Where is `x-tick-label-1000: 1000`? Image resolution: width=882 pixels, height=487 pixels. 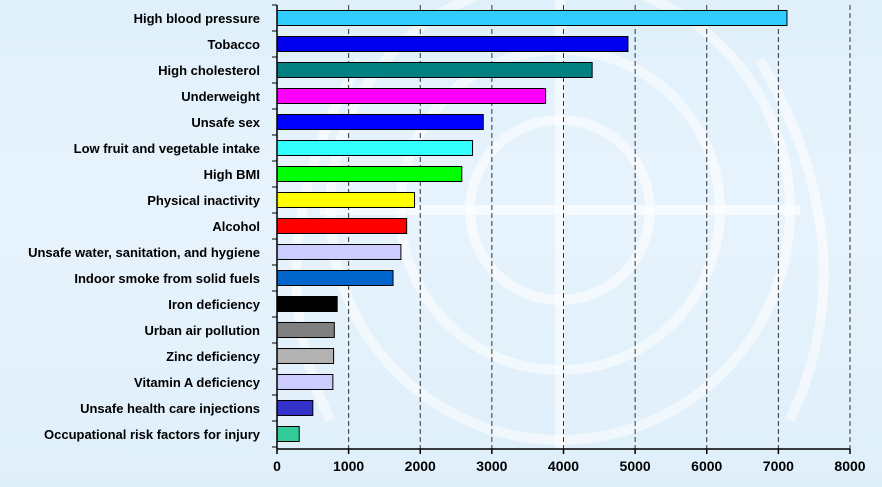
x-tick-label-1000: 1000 is located at coordinates (348, 466).